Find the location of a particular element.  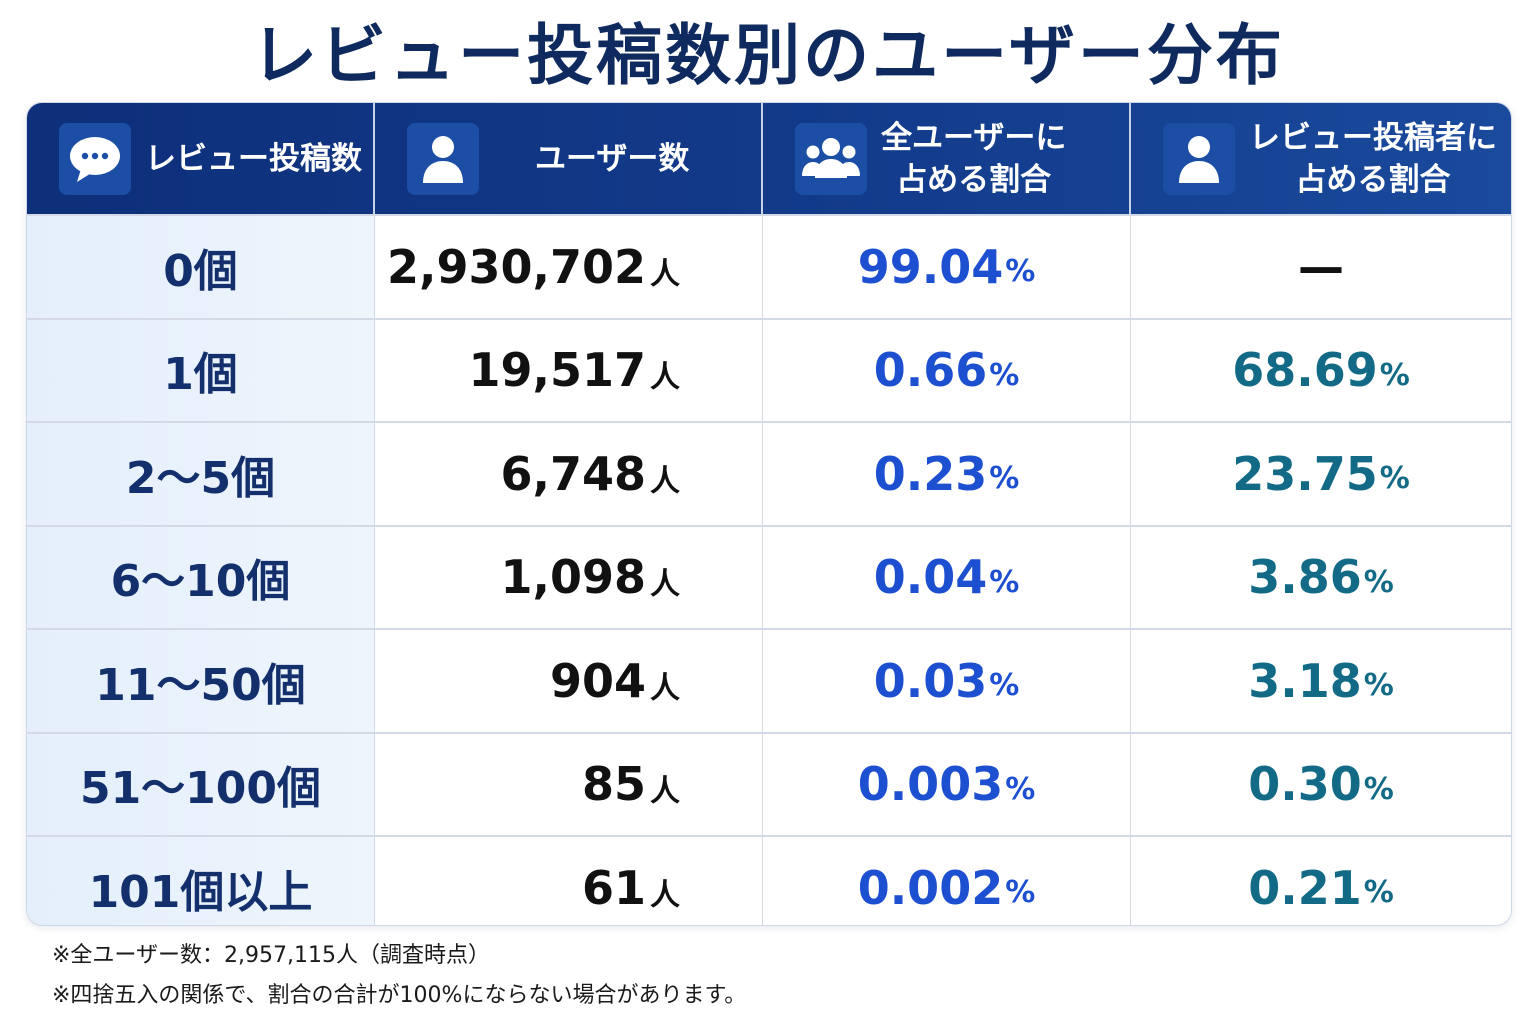

review-count-cell: 2～5個 is located at coordinates (201, 474).